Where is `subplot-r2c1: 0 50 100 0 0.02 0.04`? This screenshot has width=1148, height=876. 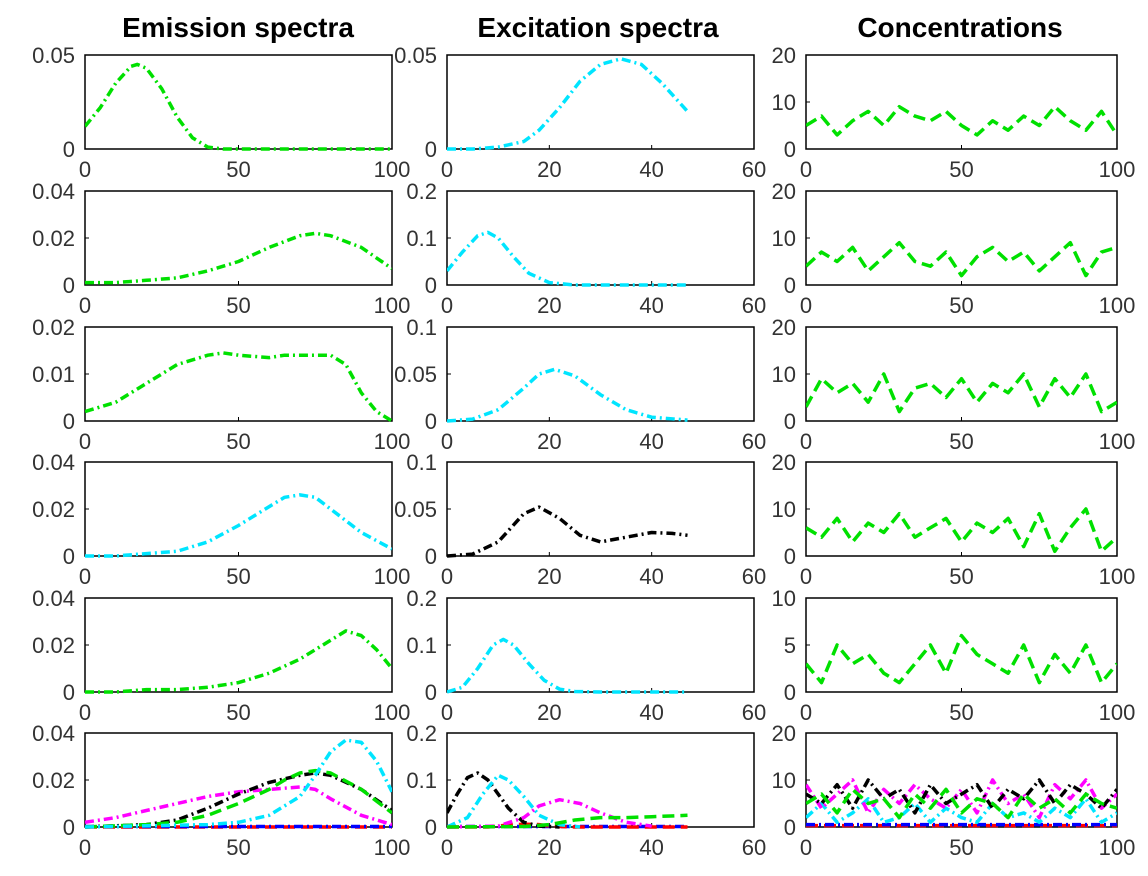
subplot-r2c1: 0 50 100 0 0.02 0.04 is located at coordinates (221, 248).